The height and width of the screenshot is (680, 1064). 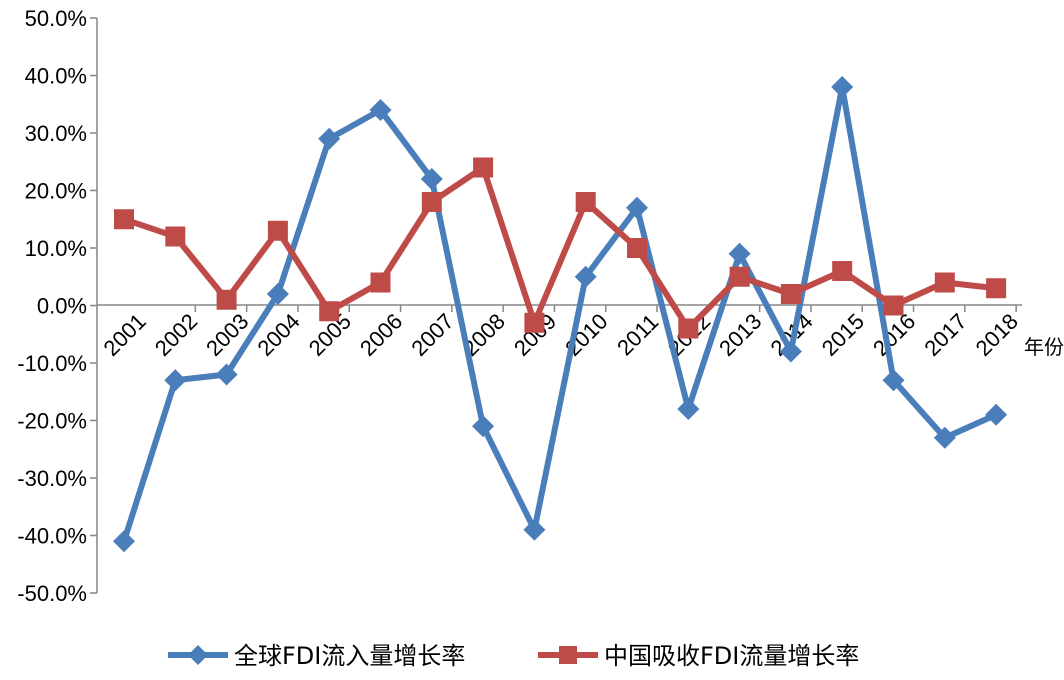 I want to click on y-tick-label: 30.0%, so click(x=56, y=133).